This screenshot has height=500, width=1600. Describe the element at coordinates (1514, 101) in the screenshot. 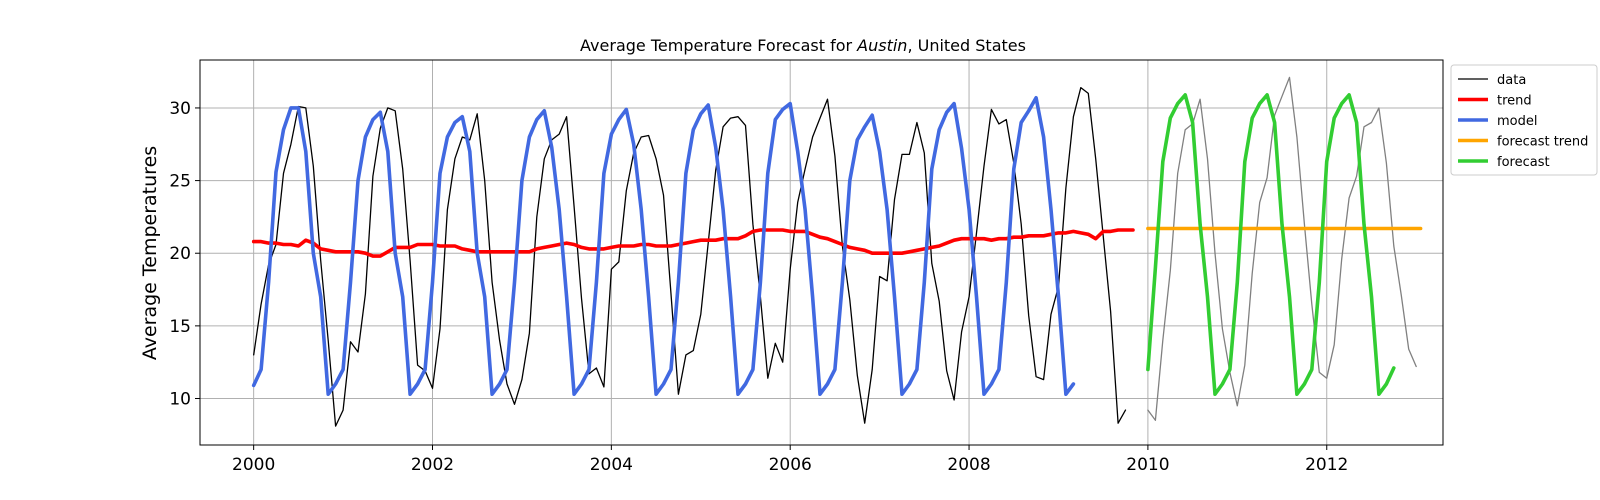

I see `legend-label: trend` at that location.